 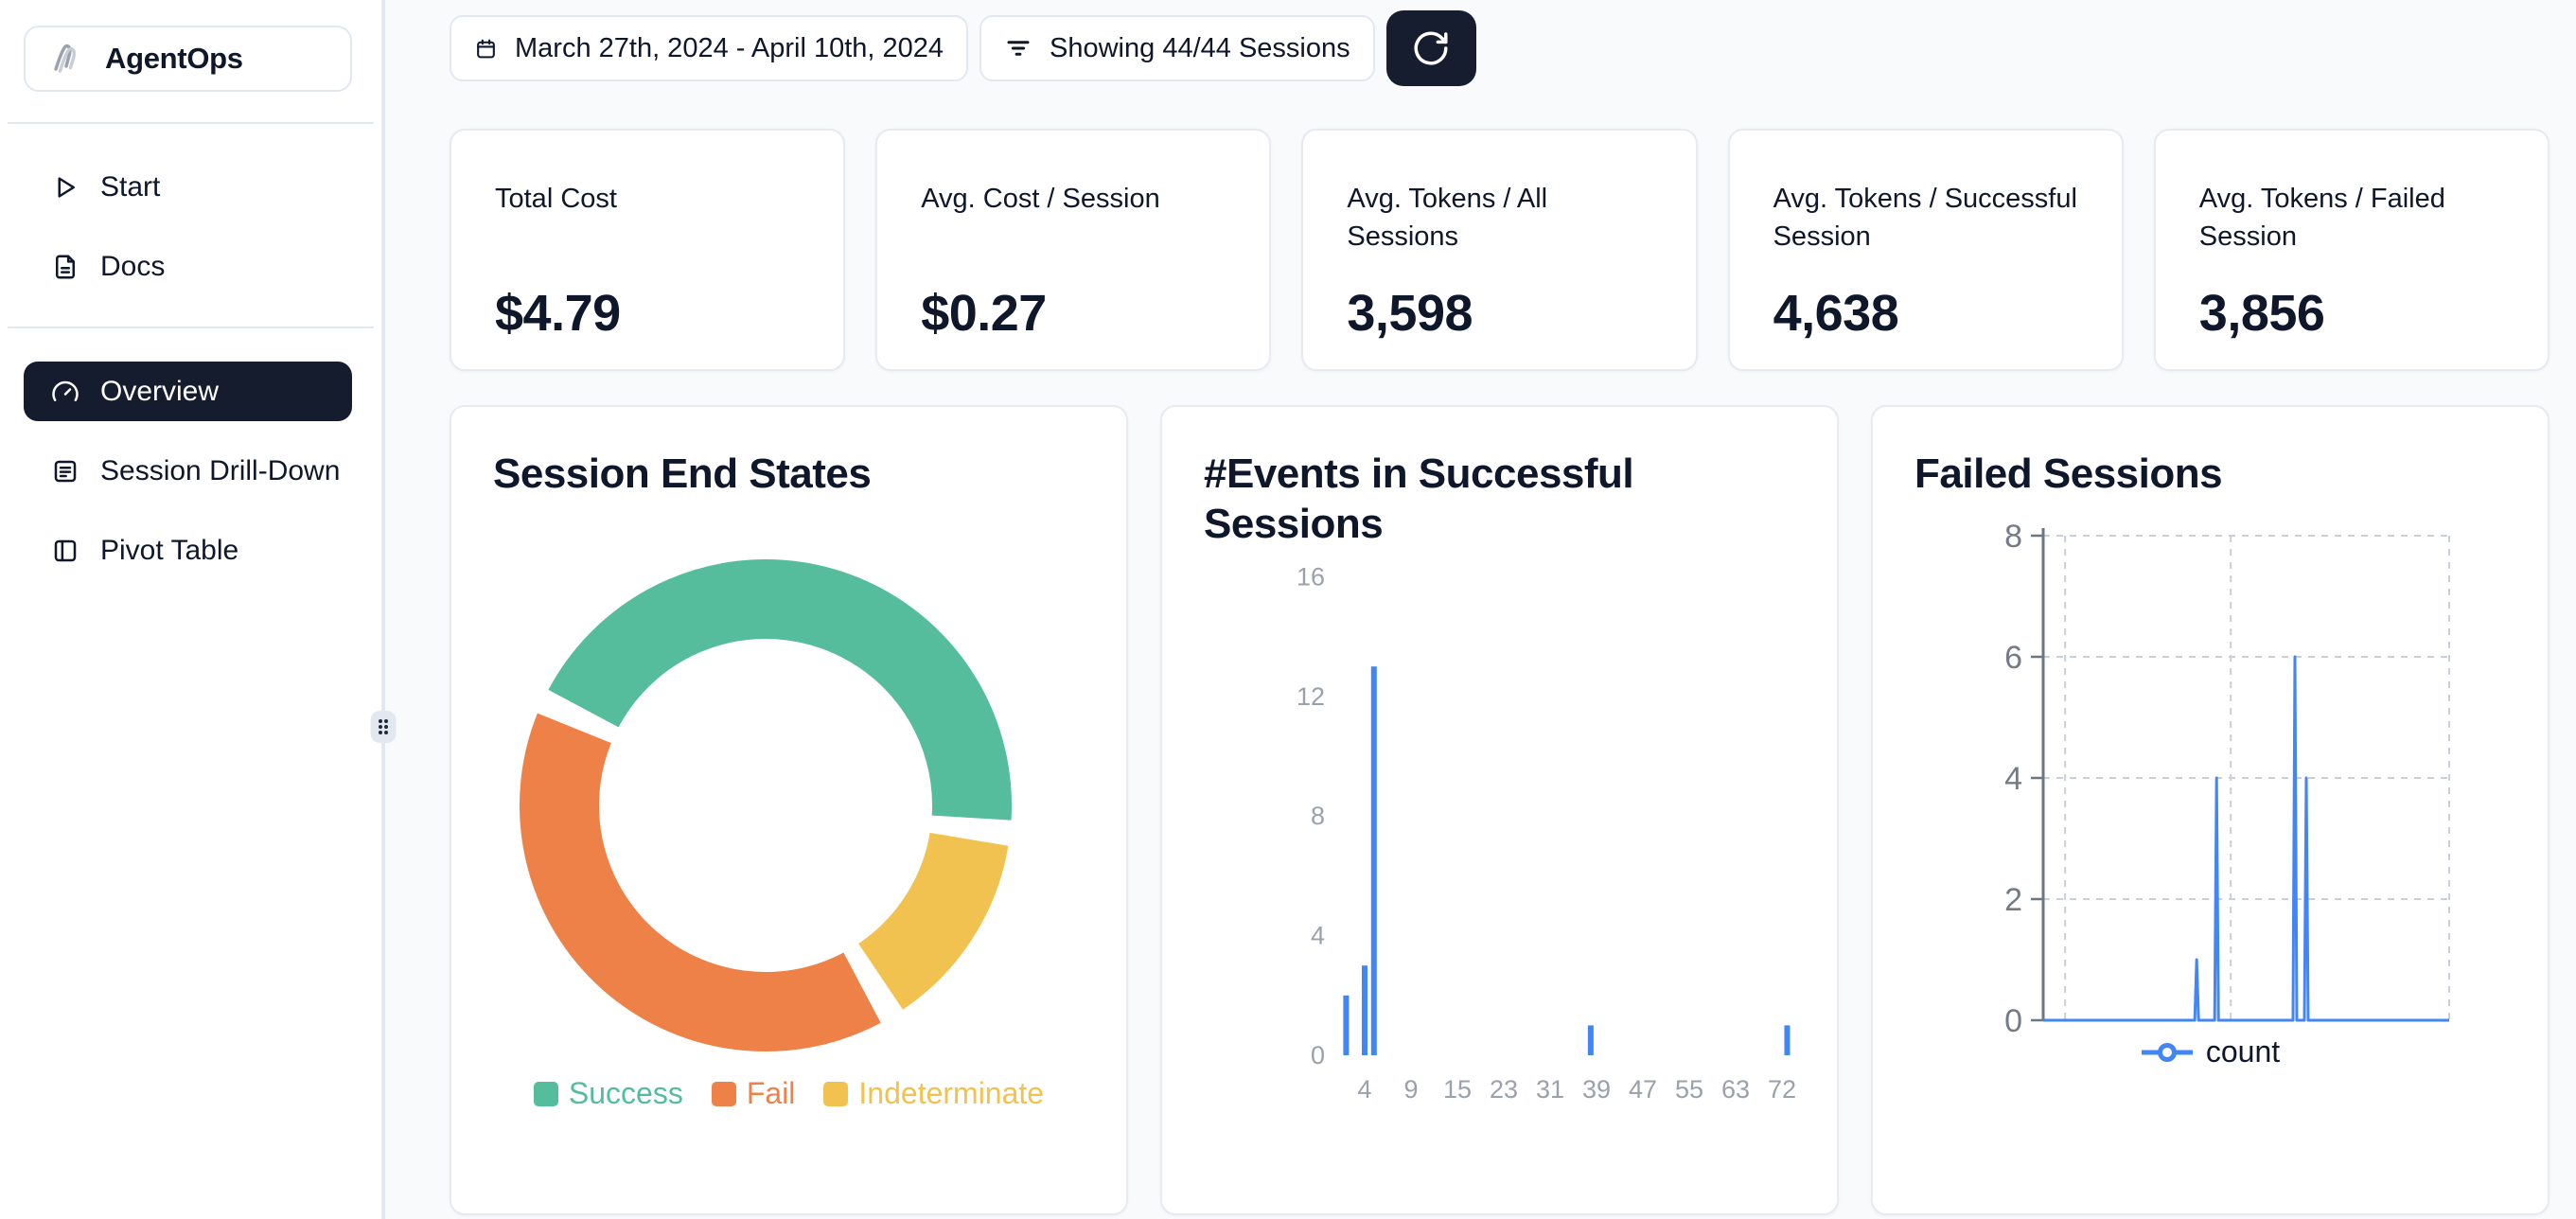 What do you see at coordinates (65, 390) in the screenshot?
I see `gauge-icon` at bounding box center [65, 390].